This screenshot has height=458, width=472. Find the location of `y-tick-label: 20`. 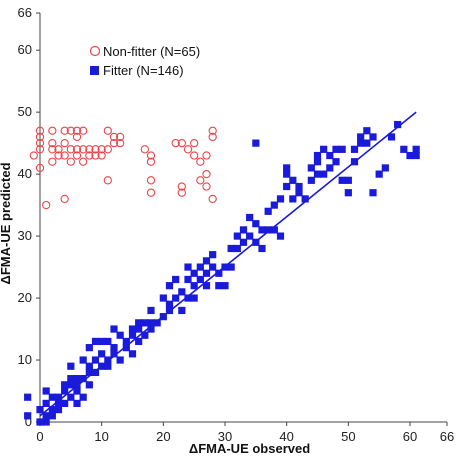

y-tick-label: 20 is located at coordinates (25, 297).